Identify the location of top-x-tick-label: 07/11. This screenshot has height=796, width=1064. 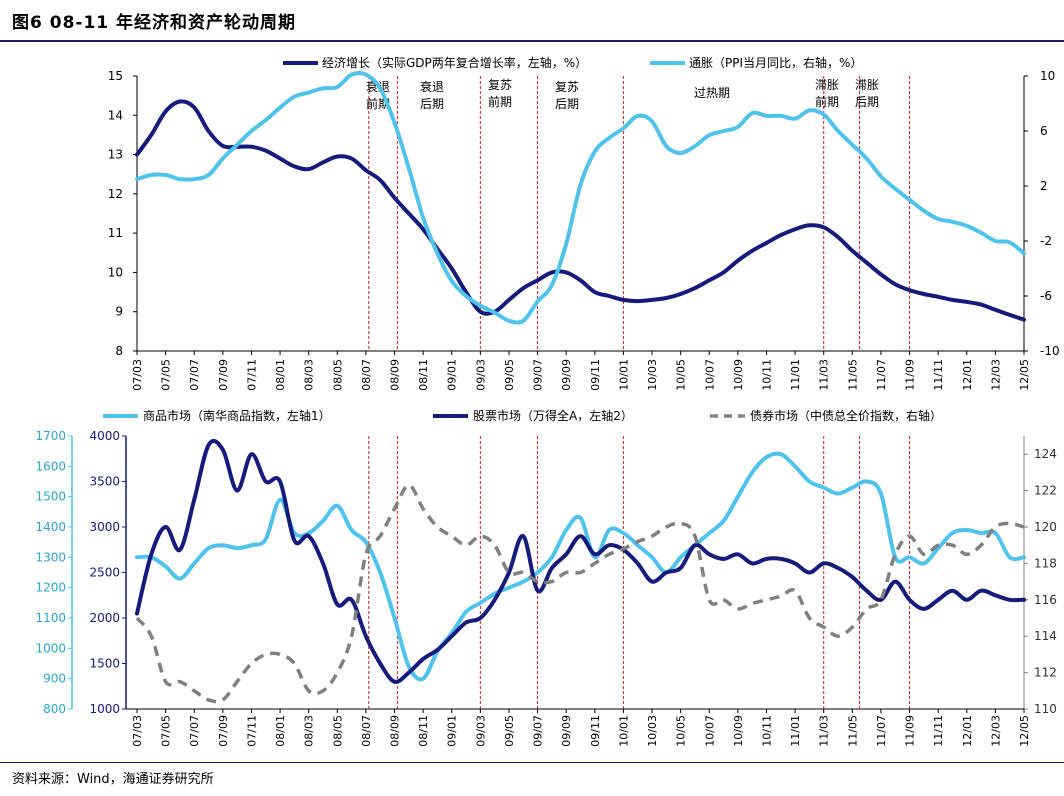
(251, 375).